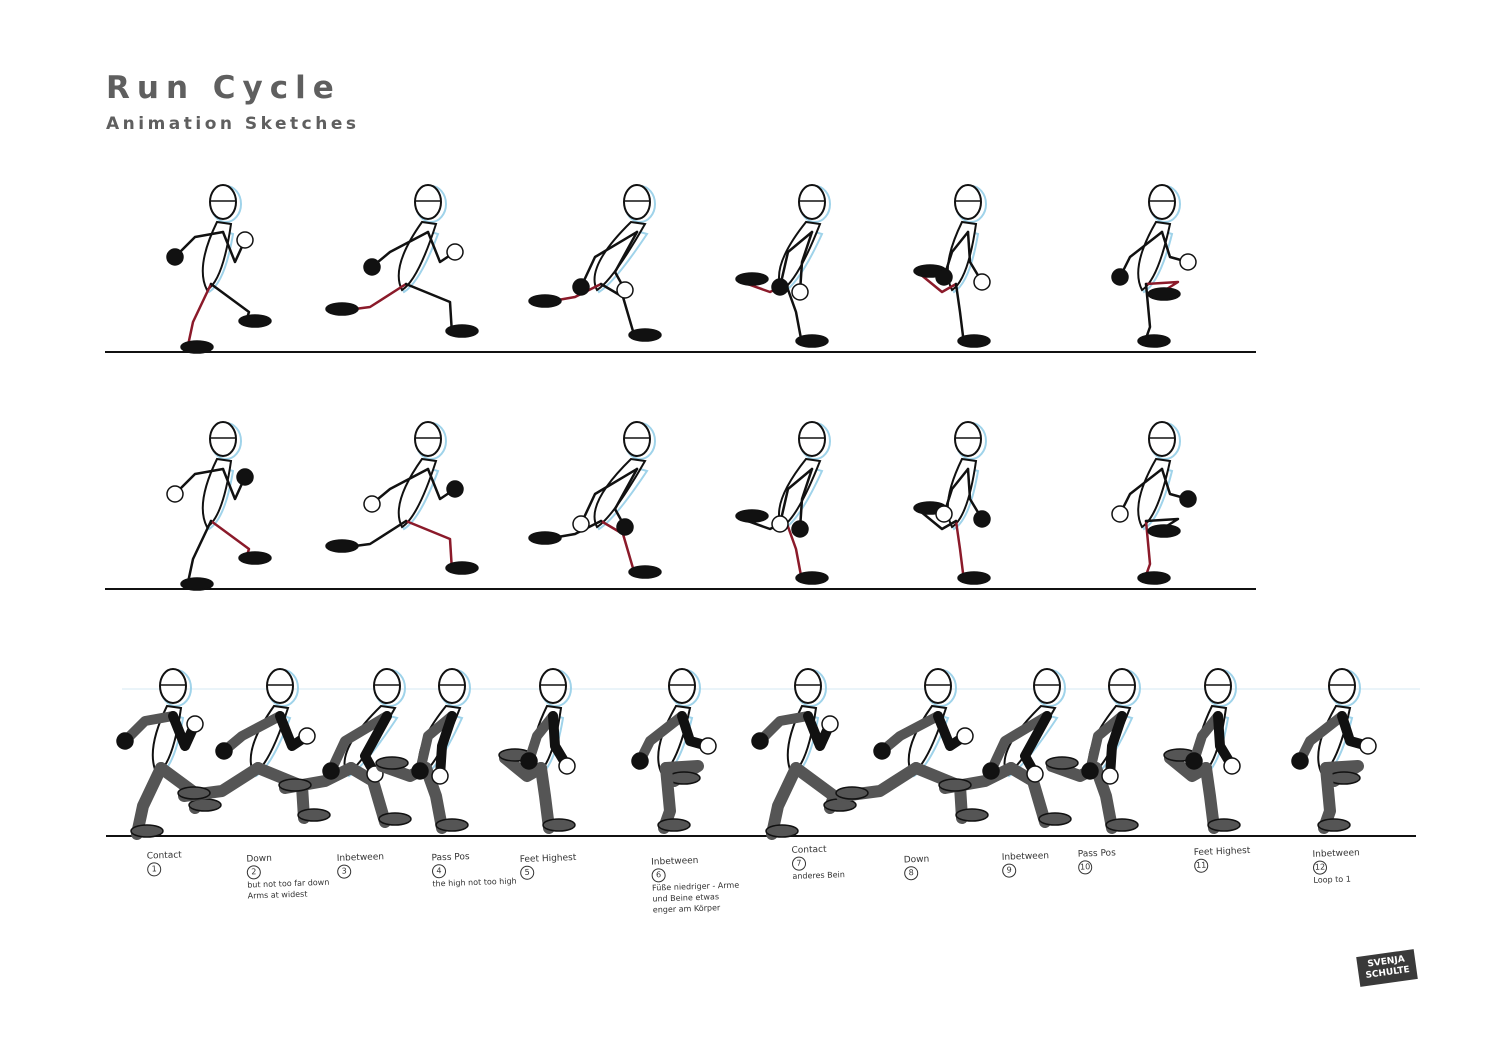  Describe the element at coordinates (1026, 864) in the screenshot. I see `frame-label-9: Inbetween 9` at that location.